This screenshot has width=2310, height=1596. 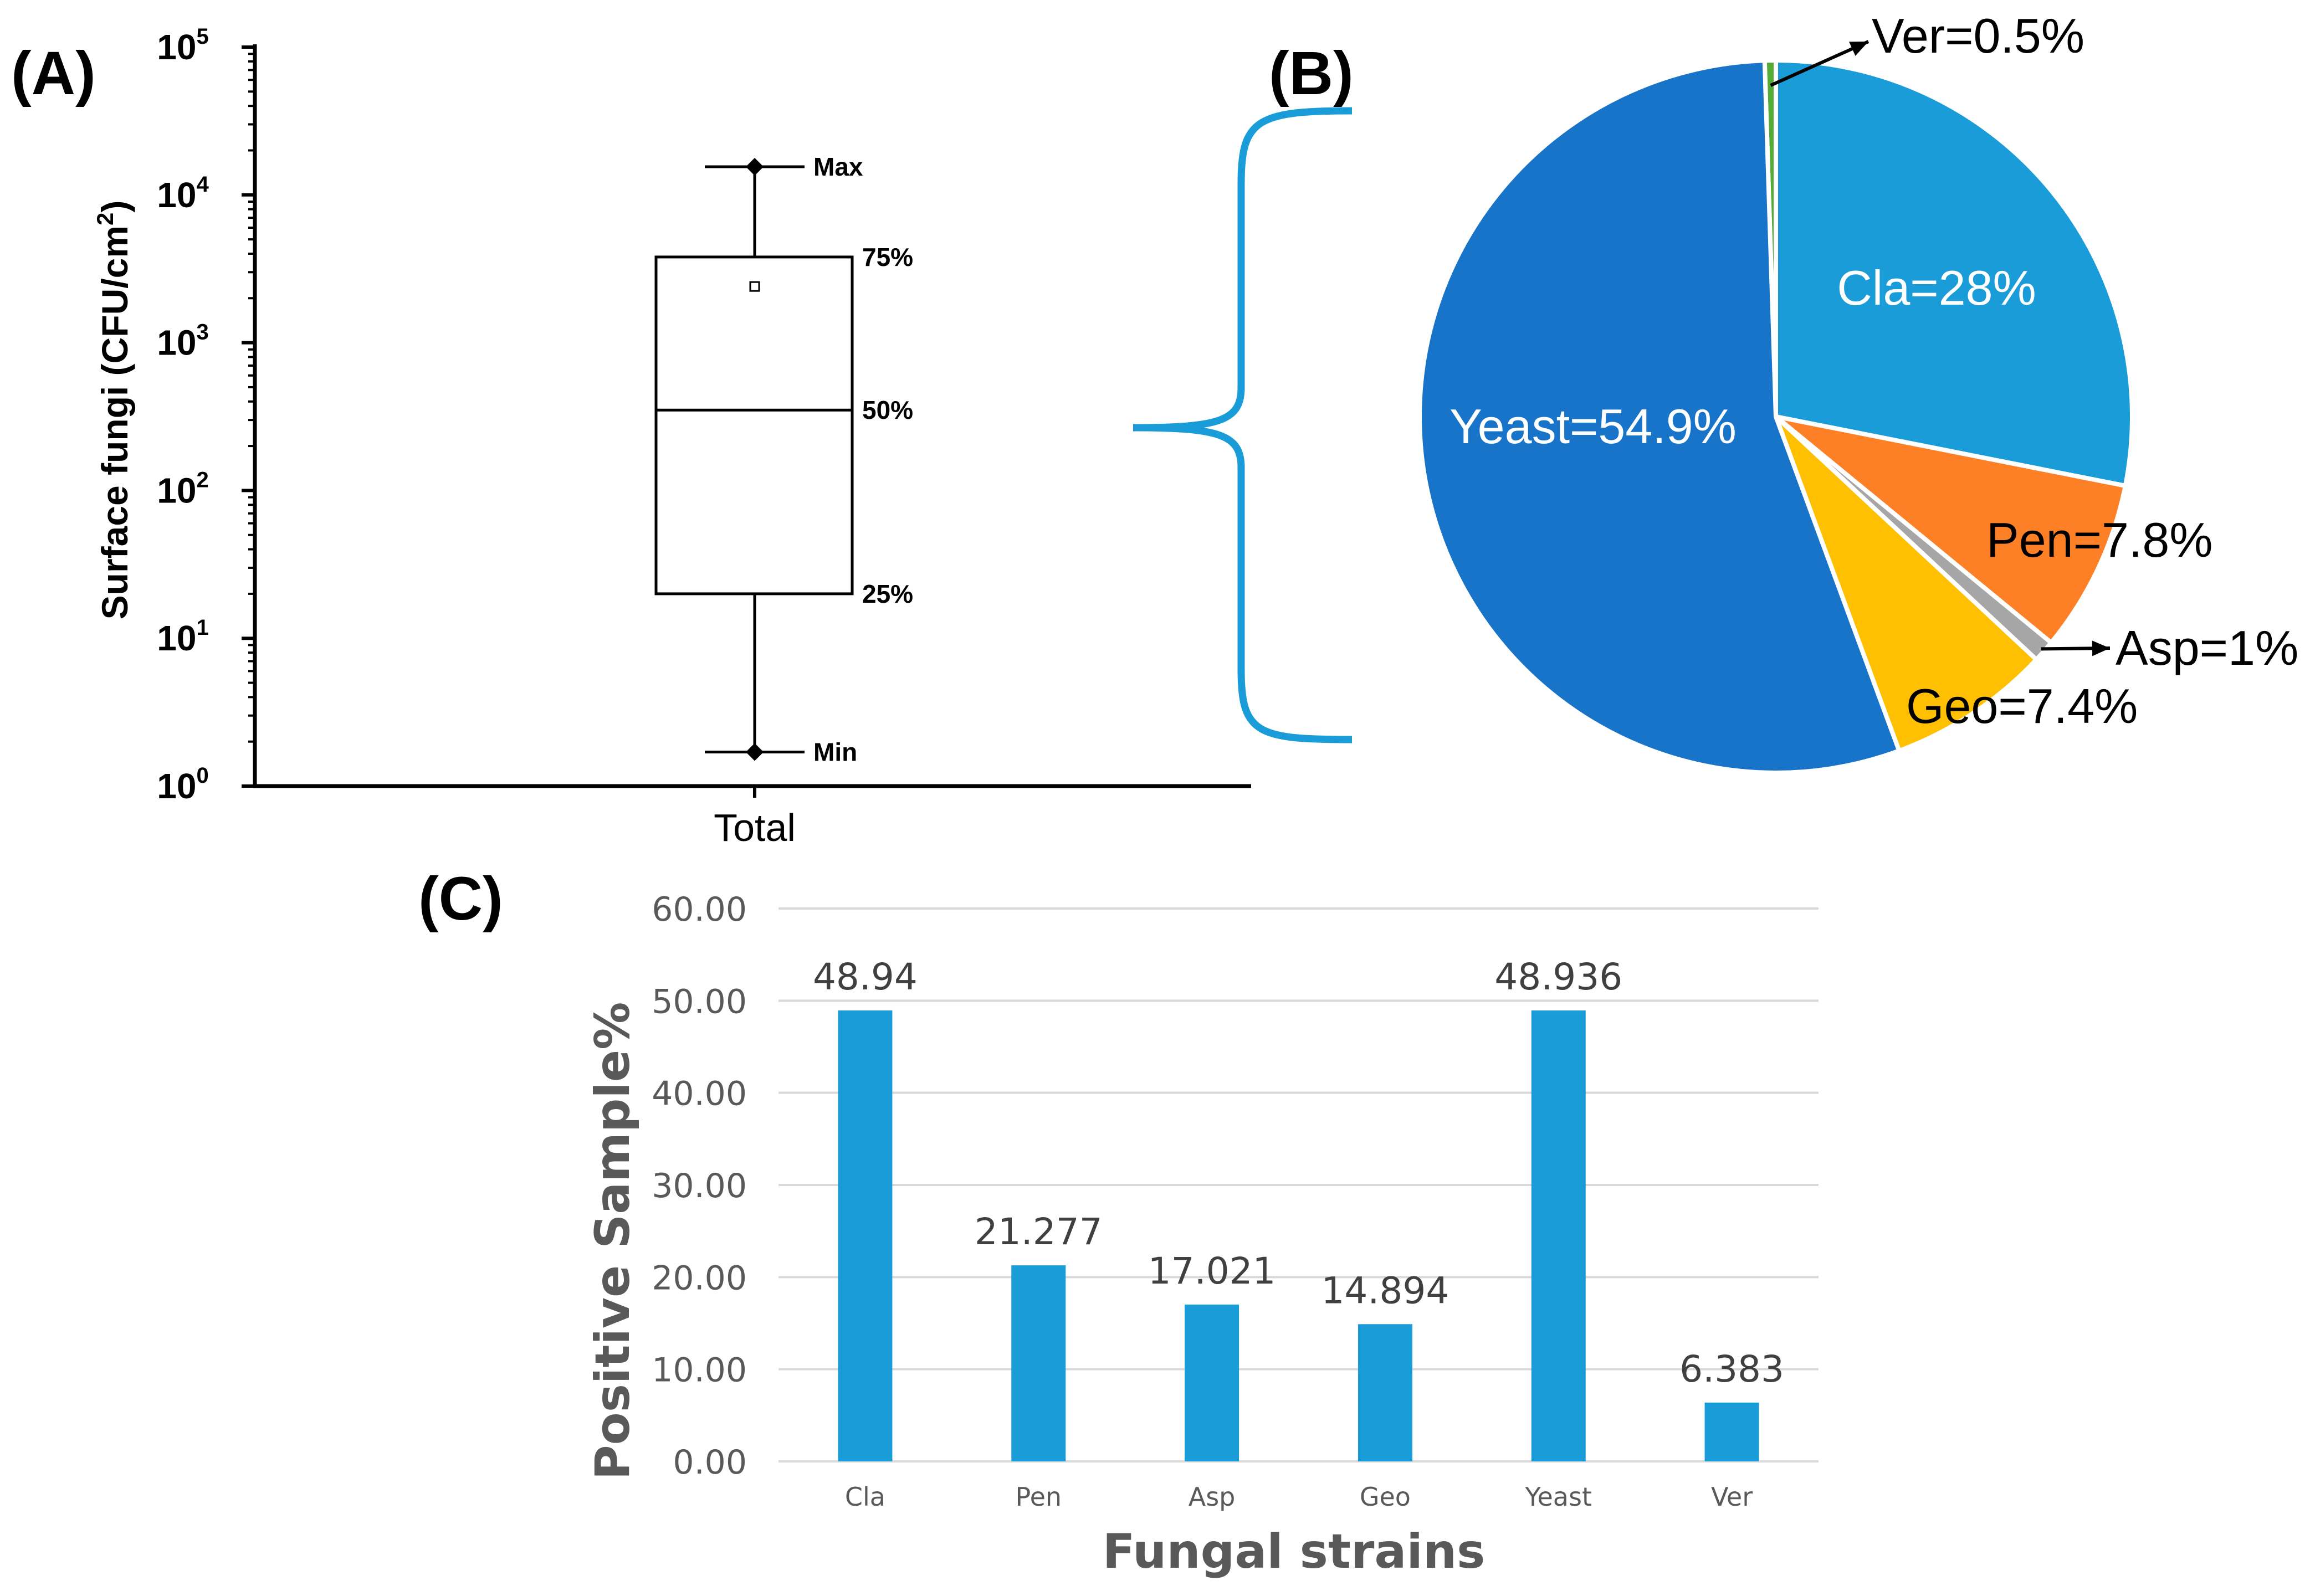 What do you see at coordinates (888, 410) in the screenshot?
I see `a-median-label: 50%` at bounding box center [888, 410].